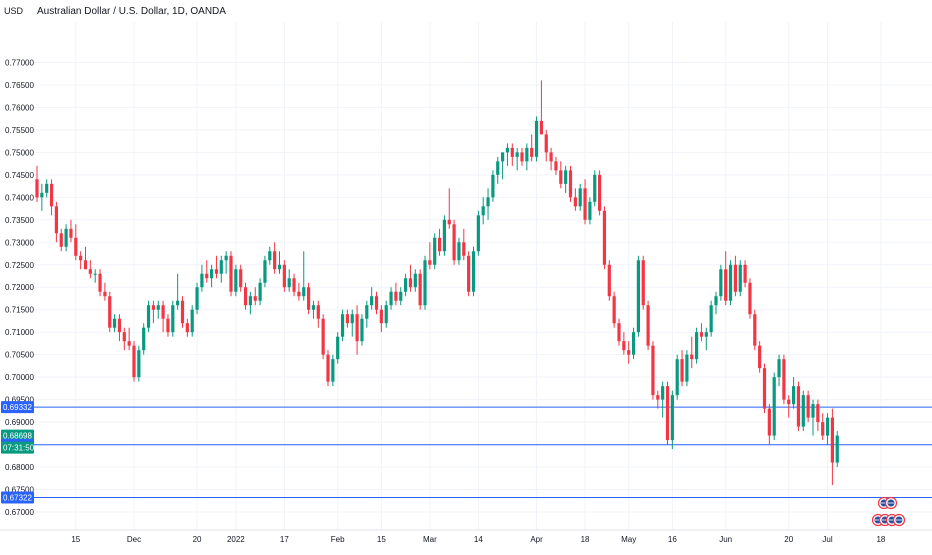 The image size is (932, 555). Describe the element at coordinates (19, 377) in the screenshot. I see `y-tick-label: 0.70000` at that location.